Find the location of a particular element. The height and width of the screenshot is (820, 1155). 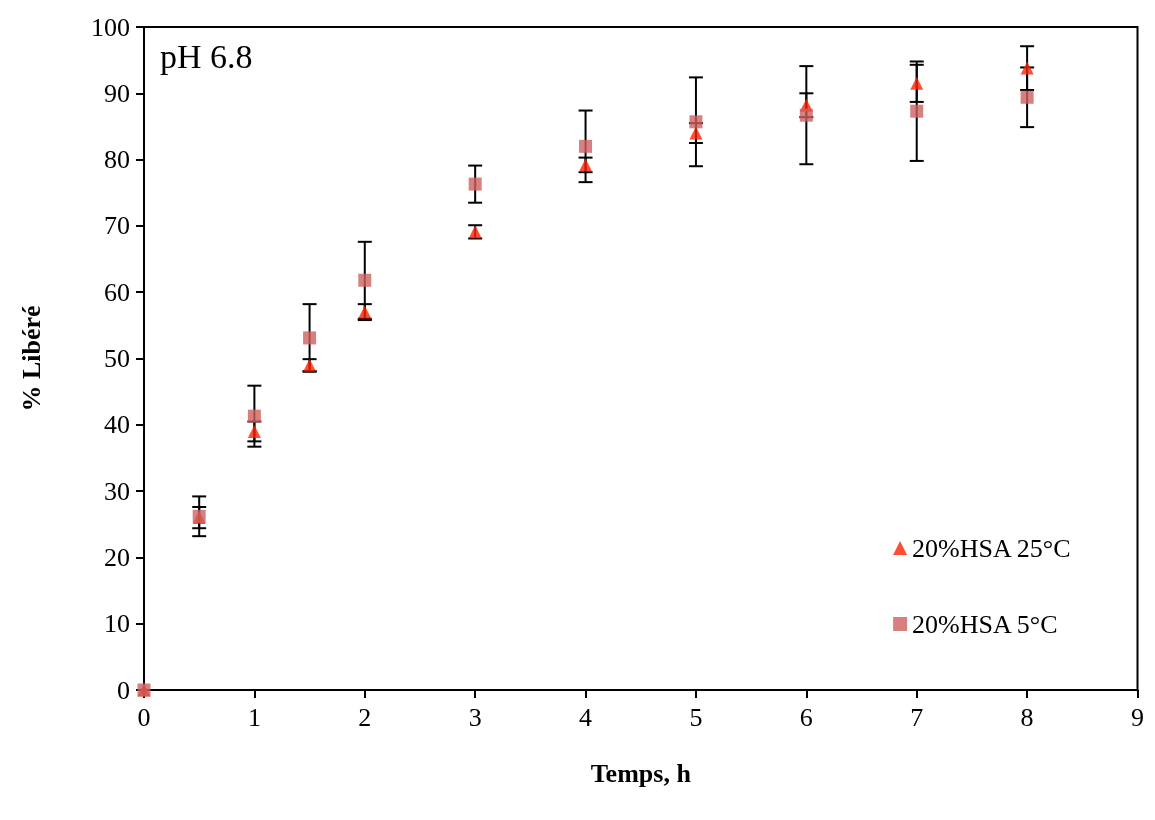

x-tick-label: 6 is located at coordinates (806, 717).